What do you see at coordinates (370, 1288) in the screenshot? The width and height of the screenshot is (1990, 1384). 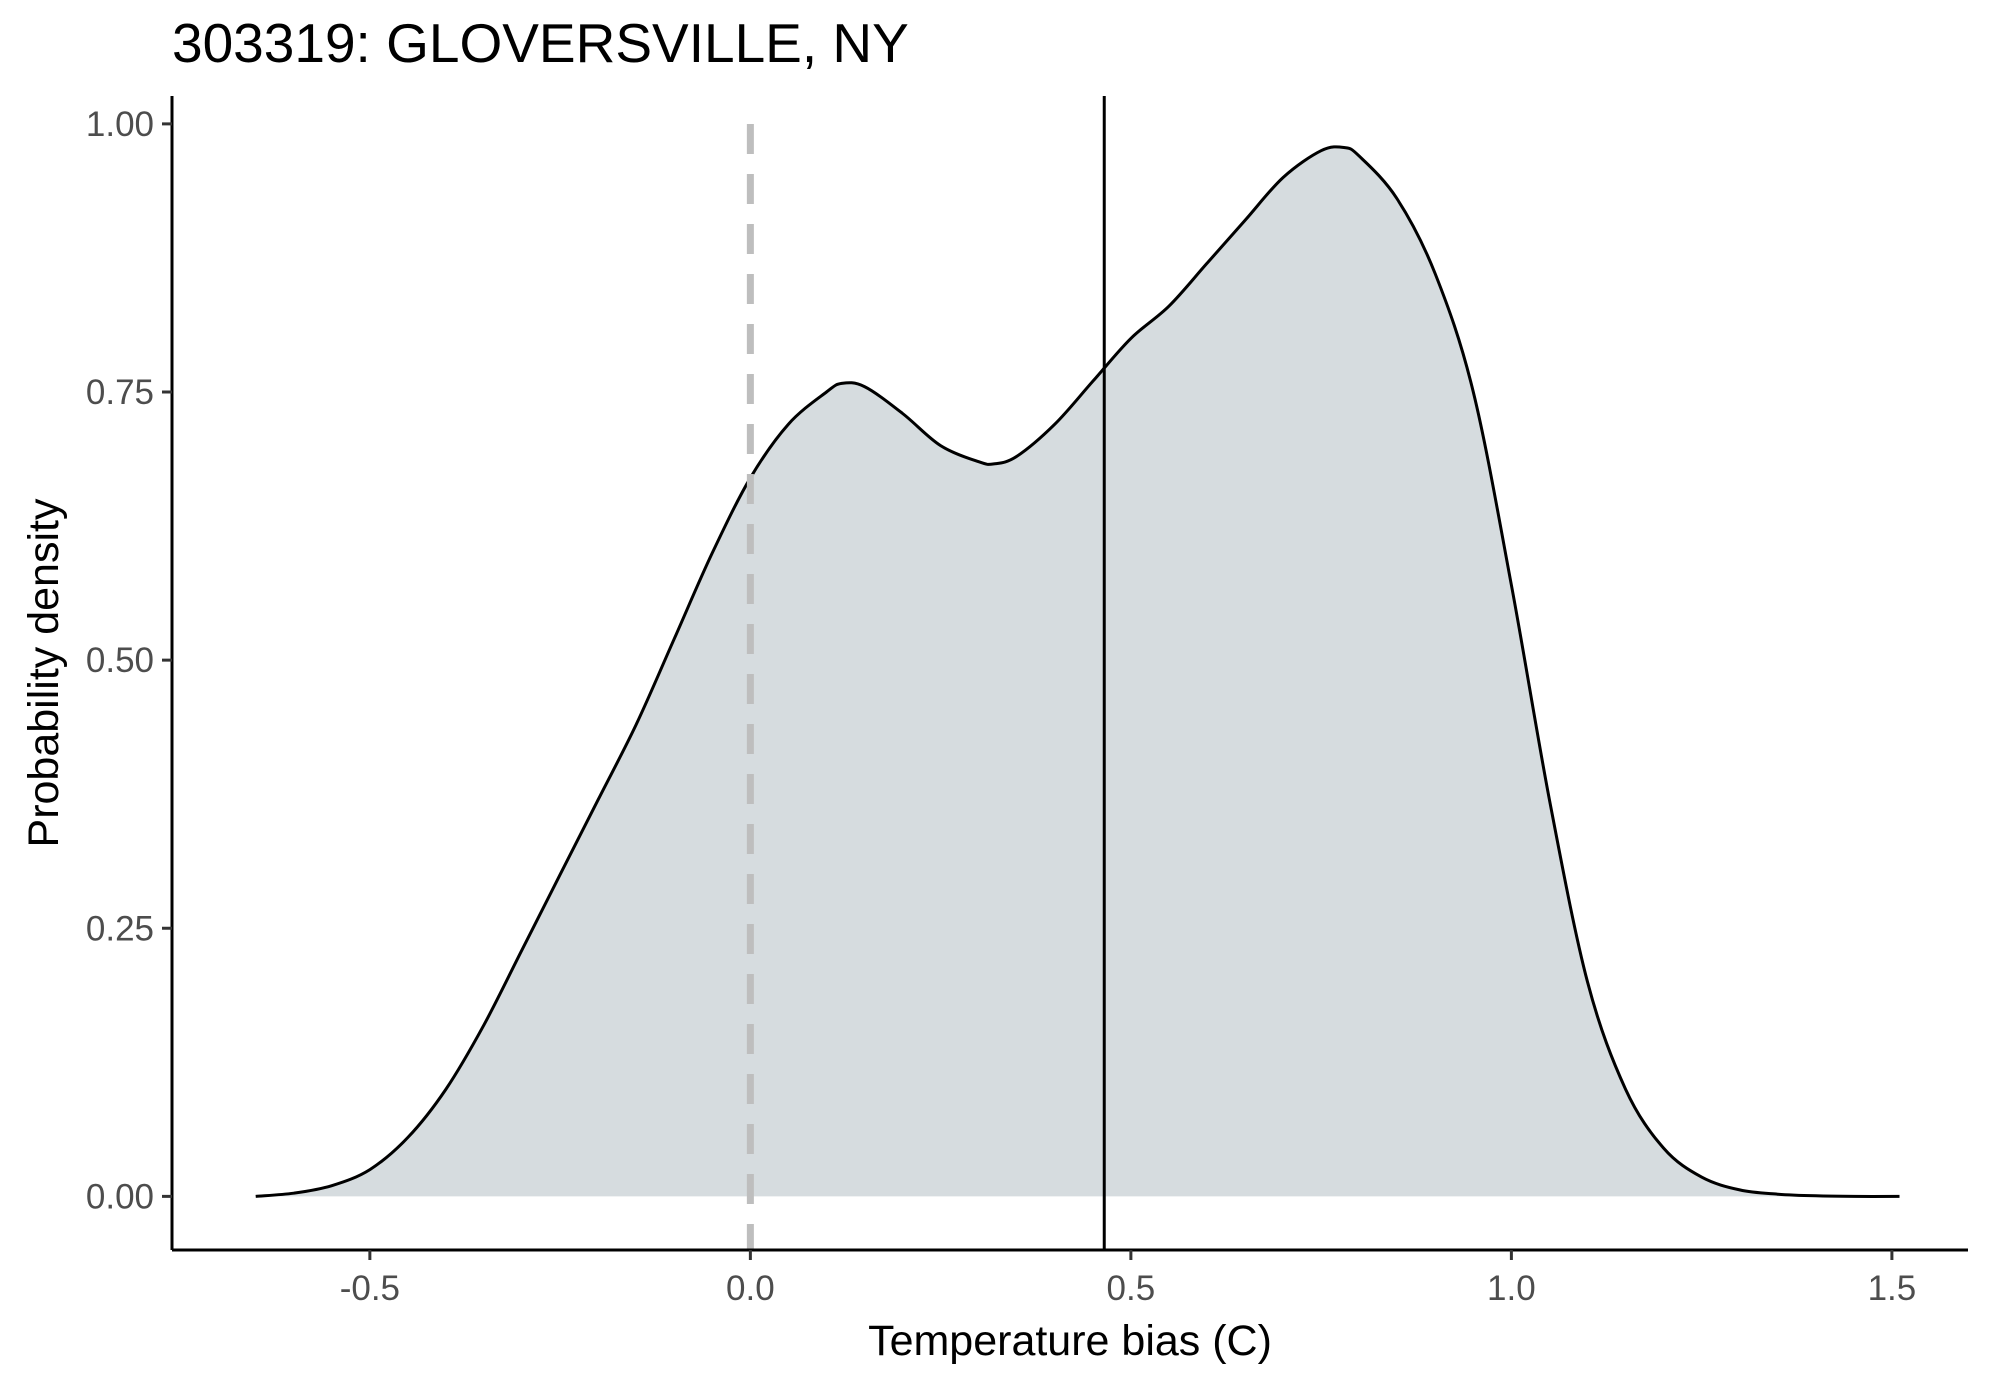 I see `x-tick-label: -0.5` at bounding box center [370, 1288].